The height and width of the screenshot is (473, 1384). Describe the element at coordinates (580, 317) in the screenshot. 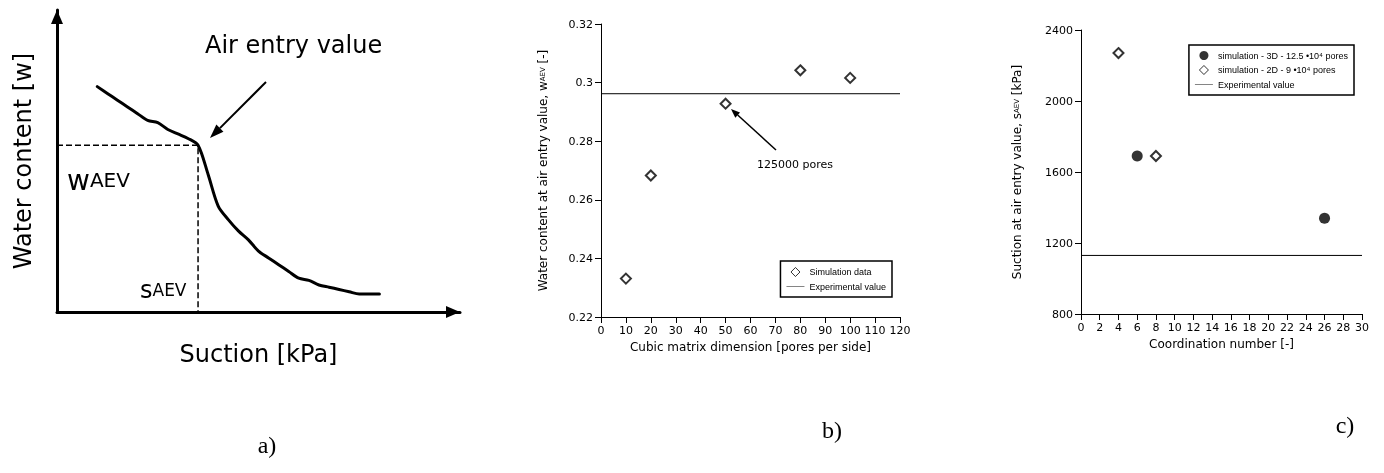

I see `y-tick-label: 0.22` at that location.